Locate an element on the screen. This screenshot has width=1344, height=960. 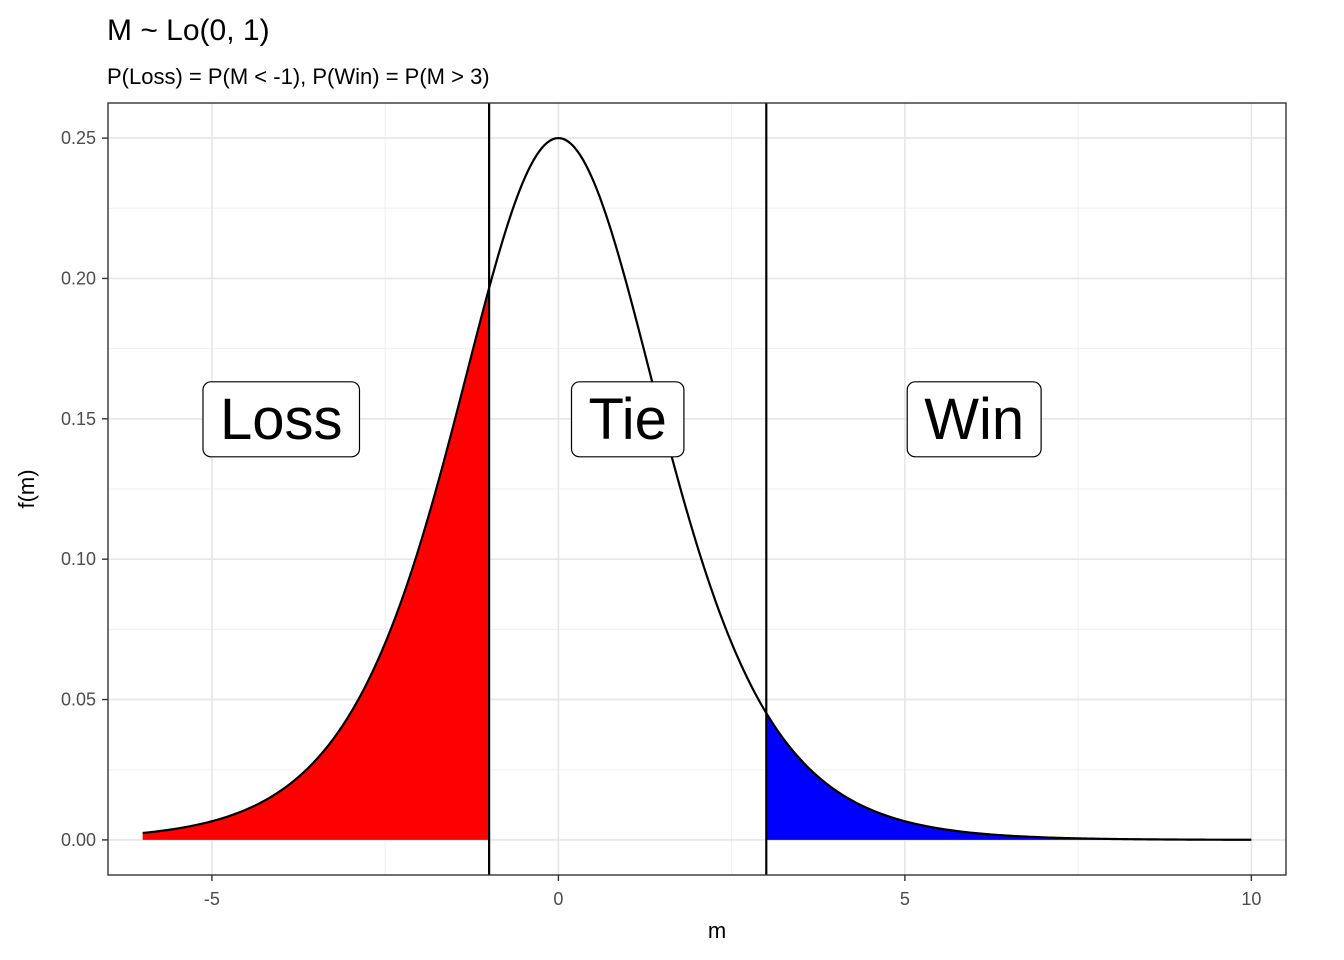
x-tick-label: 5 is located at coordinates (905, 899).